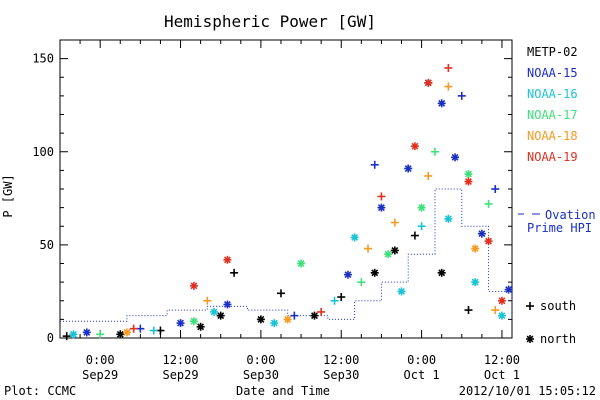 Image resolution: width=600 pixels, height=400 pixels. What do you see at coordinates (43, 152) in the screenshot?
I see `y-tick-label: 100` at bounding box center [43, 152].